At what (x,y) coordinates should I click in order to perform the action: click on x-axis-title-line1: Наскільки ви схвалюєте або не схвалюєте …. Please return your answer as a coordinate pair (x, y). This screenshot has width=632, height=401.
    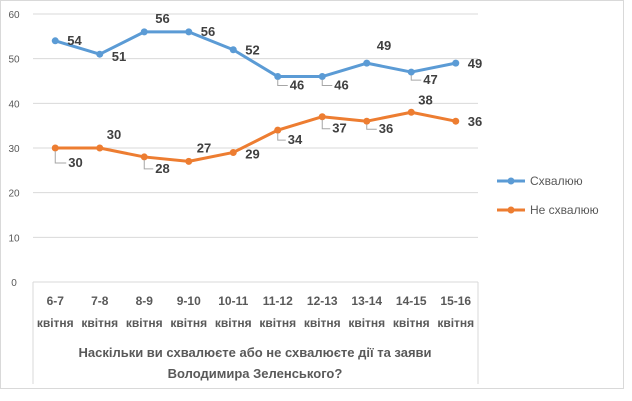
    Looking at the image, I should click on (254, 352).